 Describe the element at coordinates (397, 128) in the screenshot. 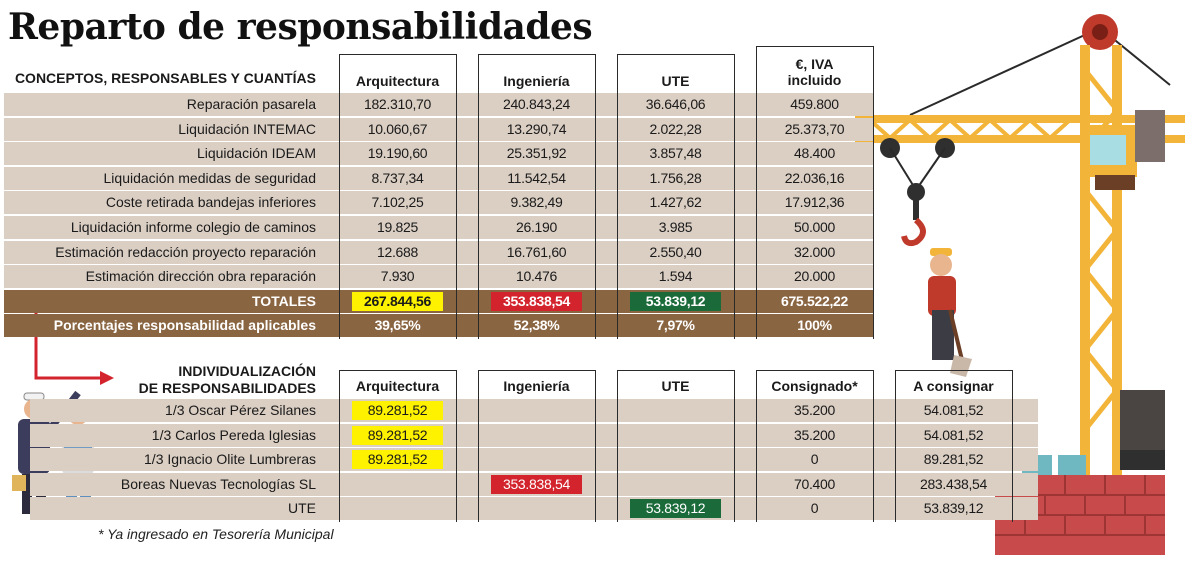

I see `table-cell: 10.060,67` at that location.